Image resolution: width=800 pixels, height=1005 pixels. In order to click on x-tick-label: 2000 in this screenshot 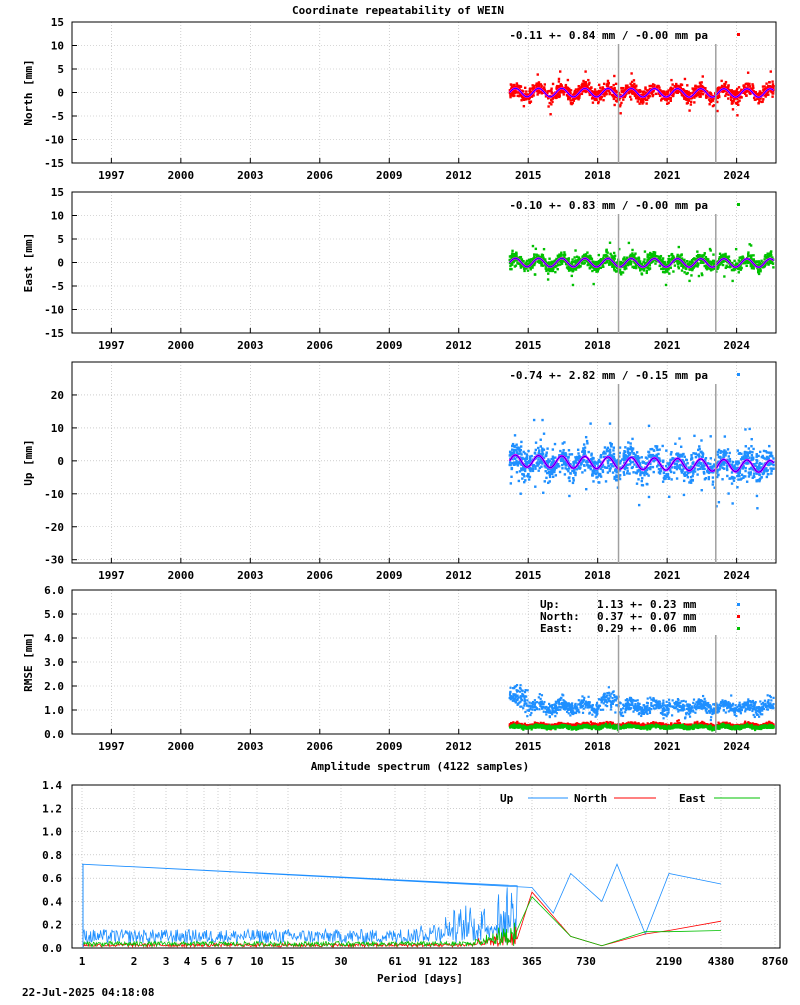, I will do `click(181, 575)`.